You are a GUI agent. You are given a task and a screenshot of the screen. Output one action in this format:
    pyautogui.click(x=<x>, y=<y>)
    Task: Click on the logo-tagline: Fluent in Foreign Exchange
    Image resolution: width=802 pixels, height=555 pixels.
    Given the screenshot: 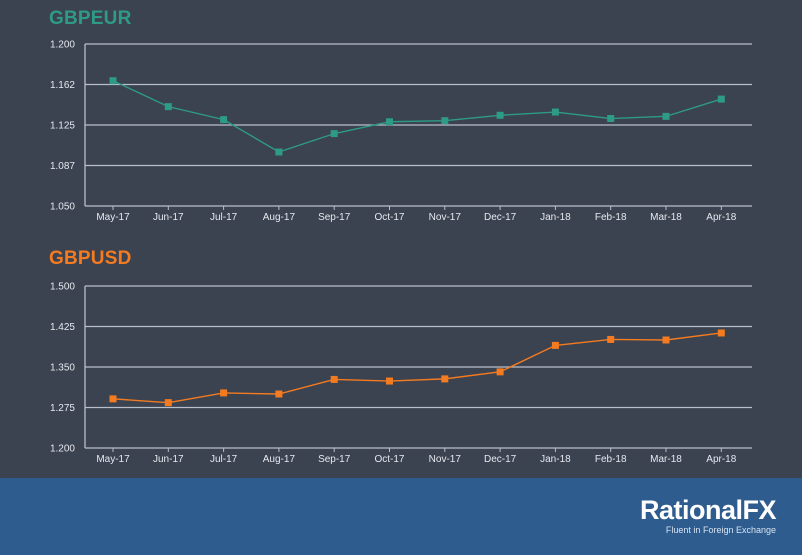 What is the action you would take?
    pyautogui.click(x=720, y=530)
    